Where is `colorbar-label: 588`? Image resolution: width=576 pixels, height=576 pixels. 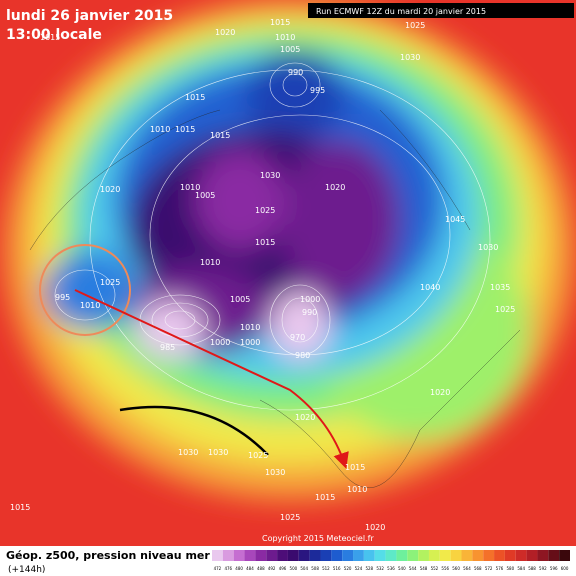
colorbar-label: 588 is located at coordinates (532, 568).